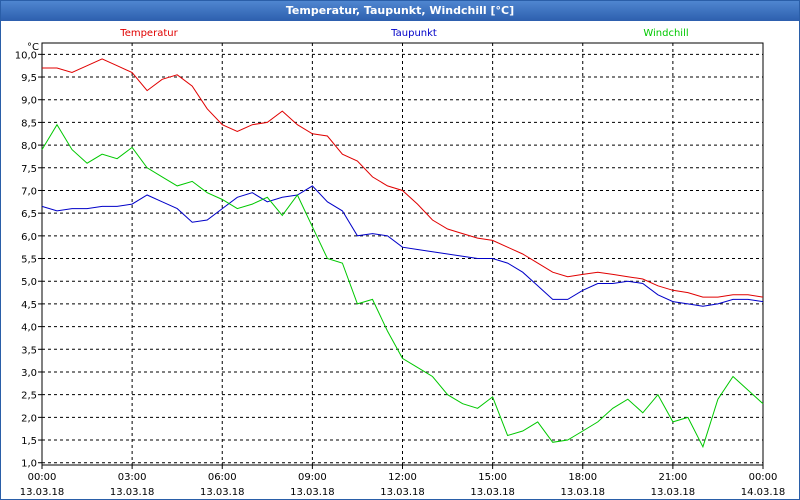  What do you see at coordinates (29, 191) in the screenshot?
I see `y-tick-label: 7,0` at bounding box center [29, 191].